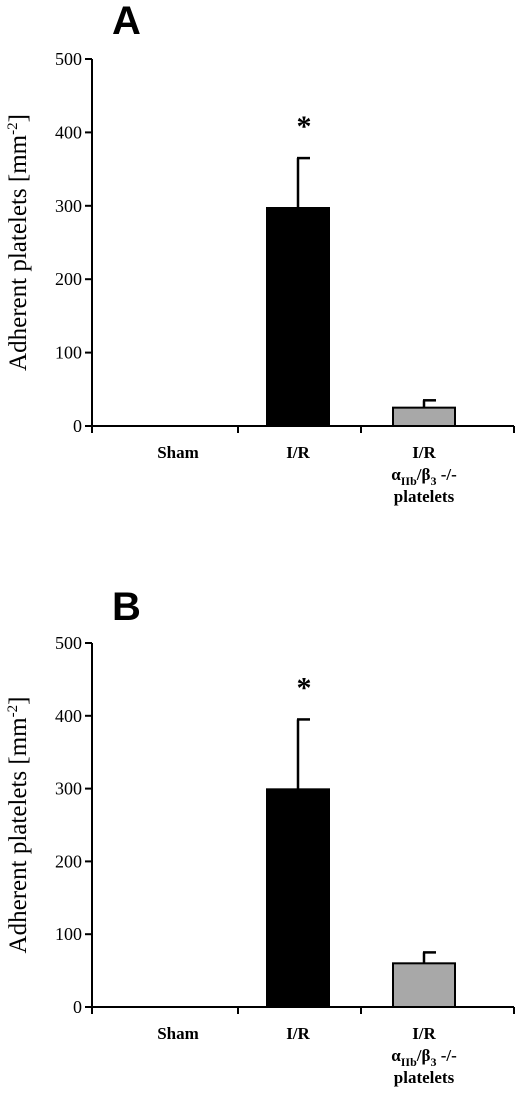  Describe the element at coordinates (126, 607) in the screenshot. I see `panel-label: B` at that location.